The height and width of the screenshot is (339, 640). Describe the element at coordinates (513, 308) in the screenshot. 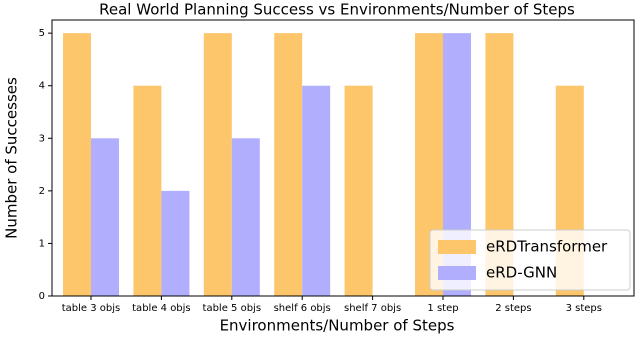

I see `x-tick-label: 2 steps` at that location.